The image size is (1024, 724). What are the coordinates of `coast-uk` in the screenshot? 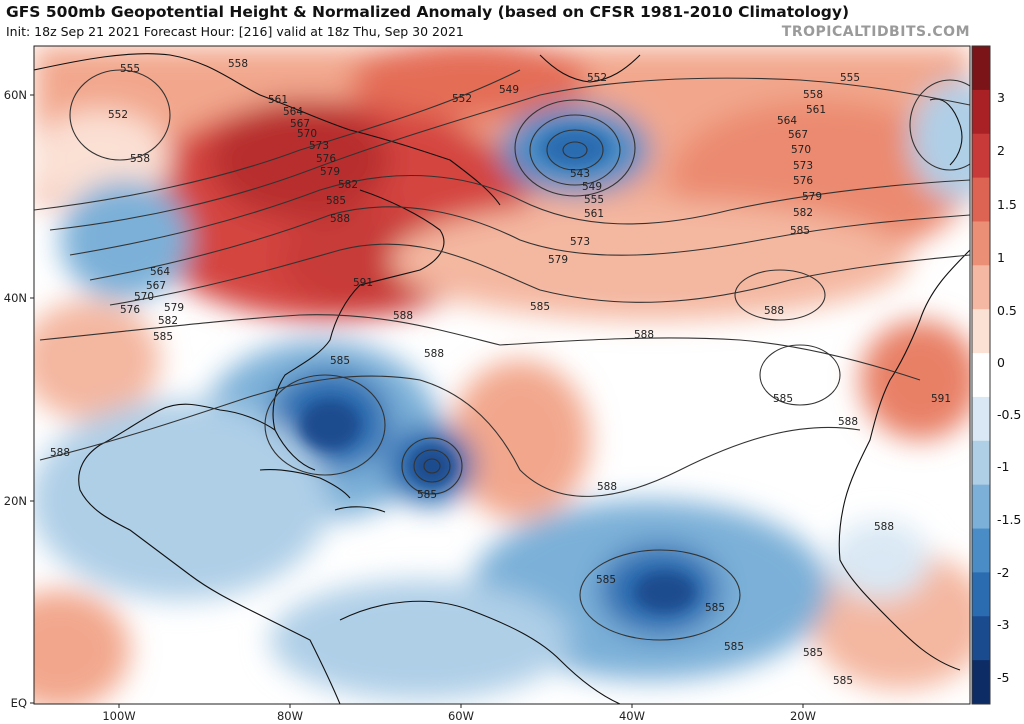 It's located at (946, 132).